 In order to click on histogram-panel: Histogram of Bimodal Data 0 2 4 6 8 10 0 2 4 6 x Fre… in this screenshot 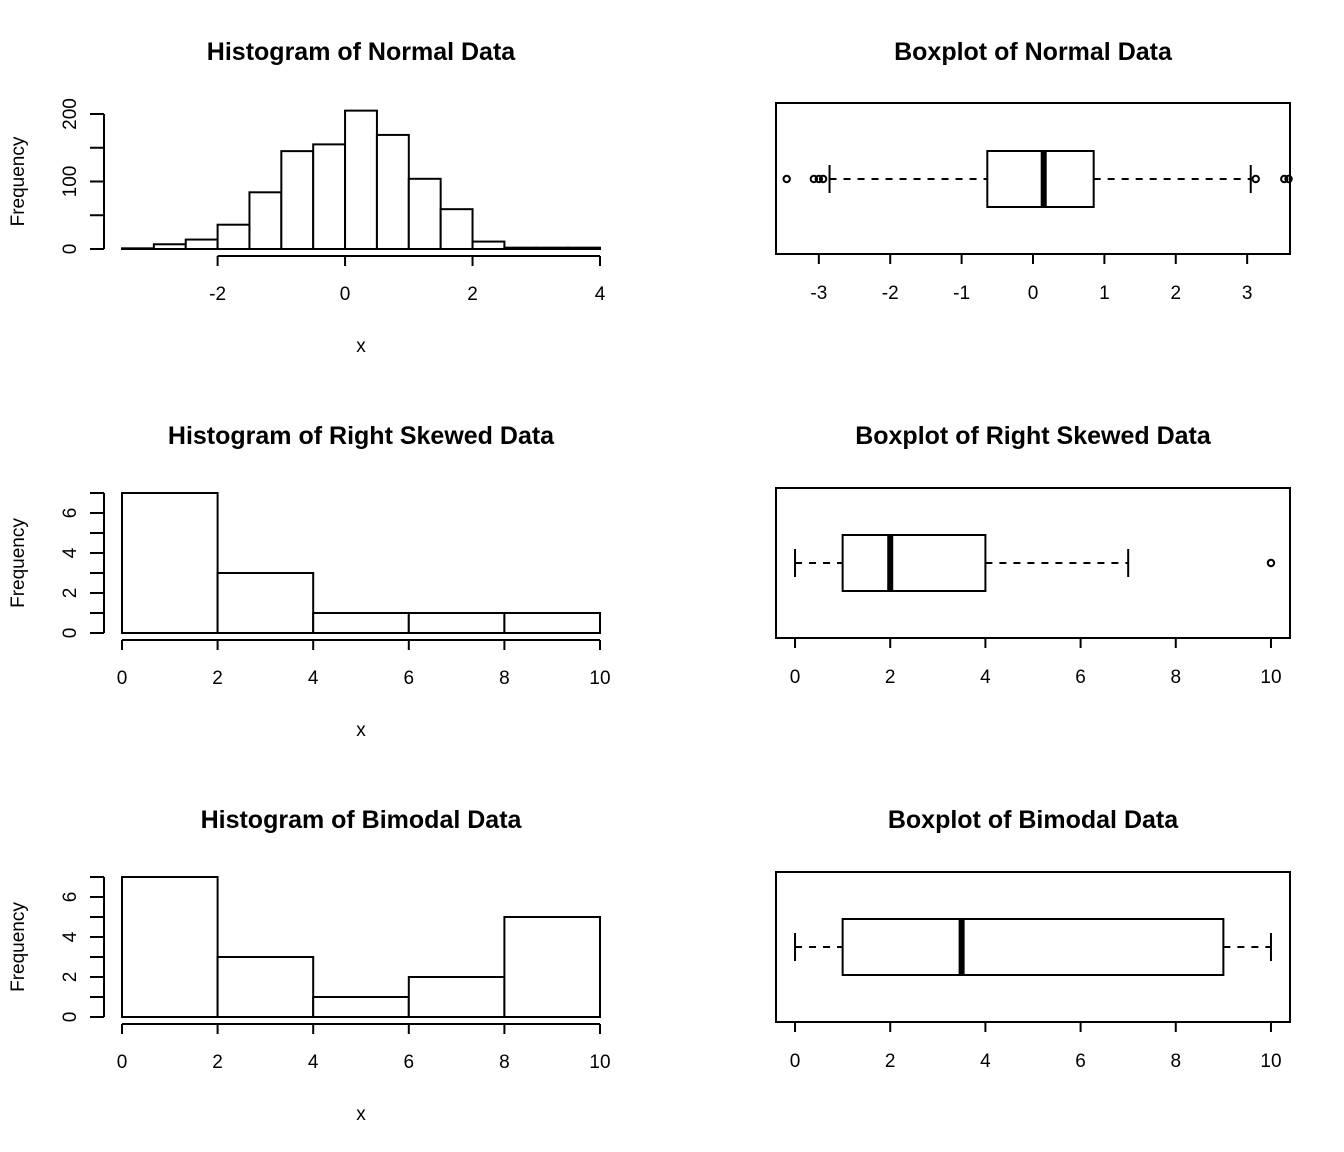, I will do `click(309, 965)`.